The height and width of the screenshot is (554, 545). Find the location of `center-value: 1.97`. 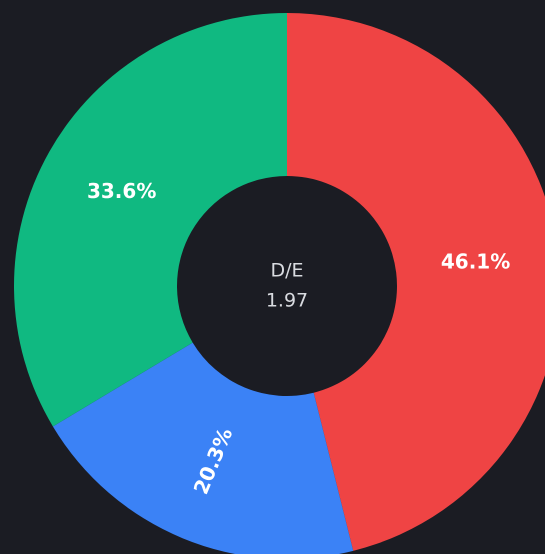

center-value: 1.97 is located at coordinates (287, 301).